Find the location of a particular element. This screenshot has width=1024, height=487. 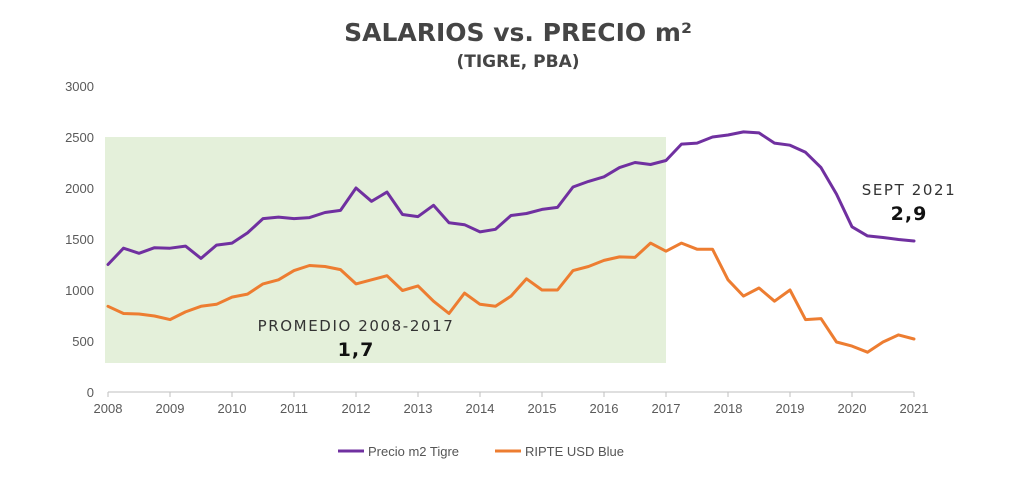

x-tick-label: 2009 is located at coordinates (170, 408).